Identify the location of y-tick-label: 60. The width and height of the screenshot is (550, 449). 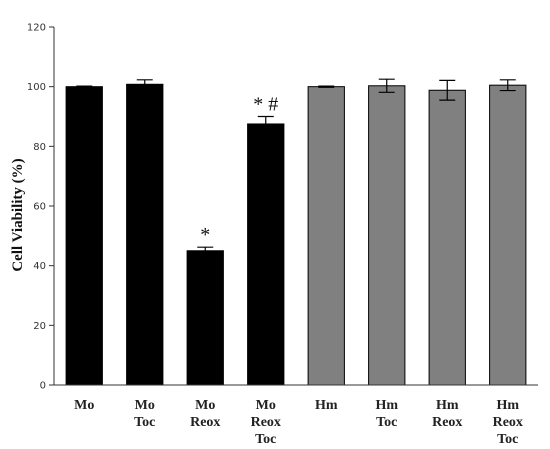
(39, 207).